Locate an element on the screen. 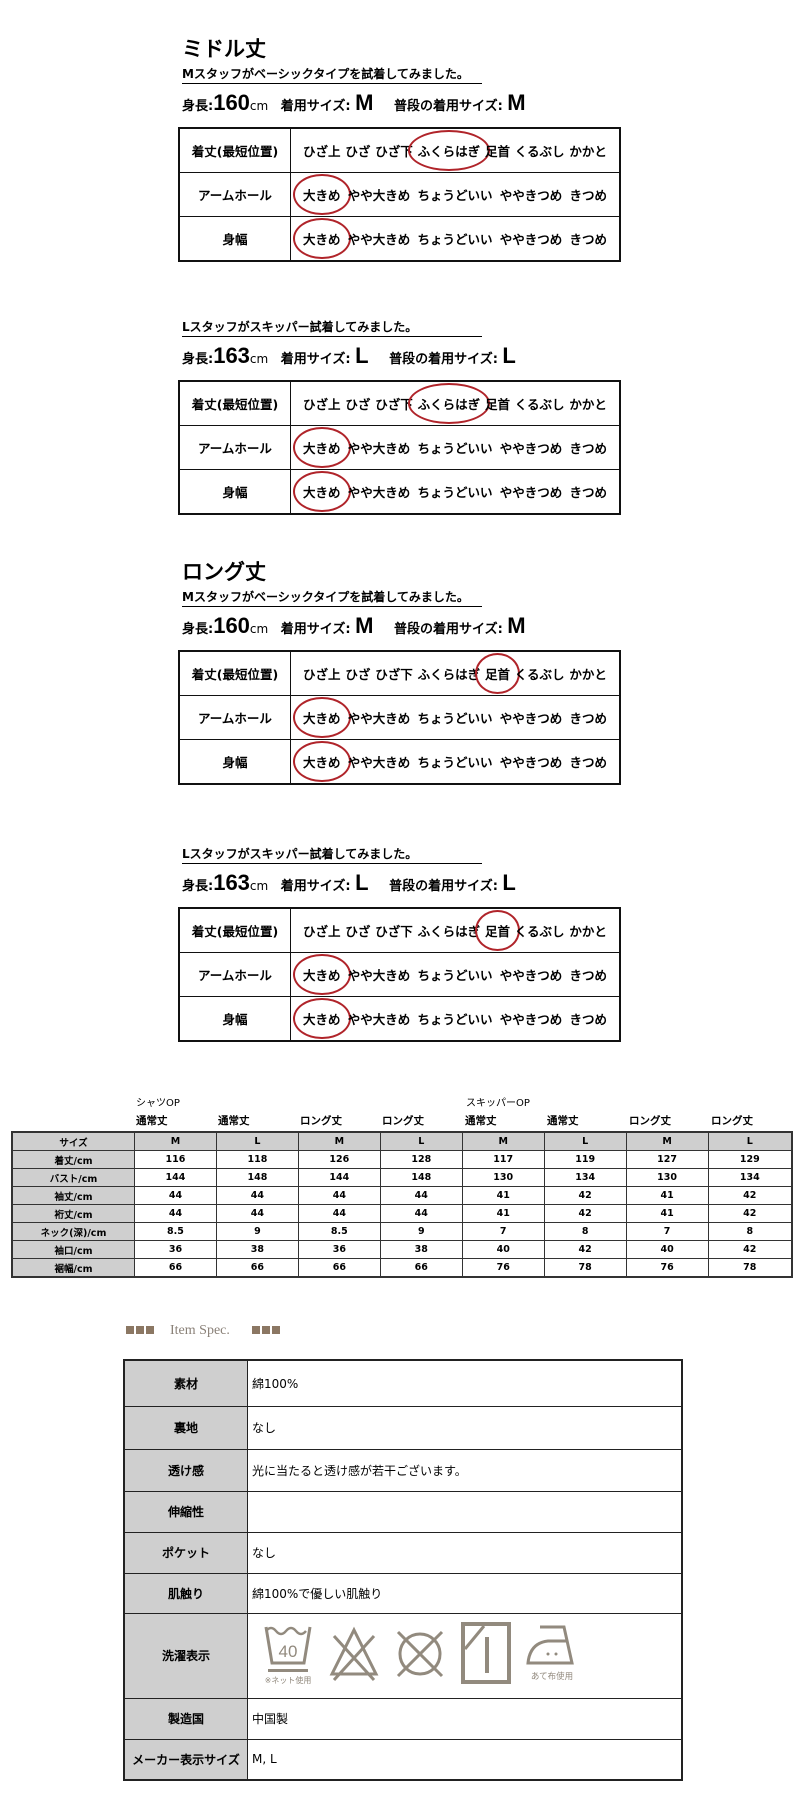 The image size is (800, 1800). usual-size-label: 普段の着用サイズ: is located at coordinates (443, 886).